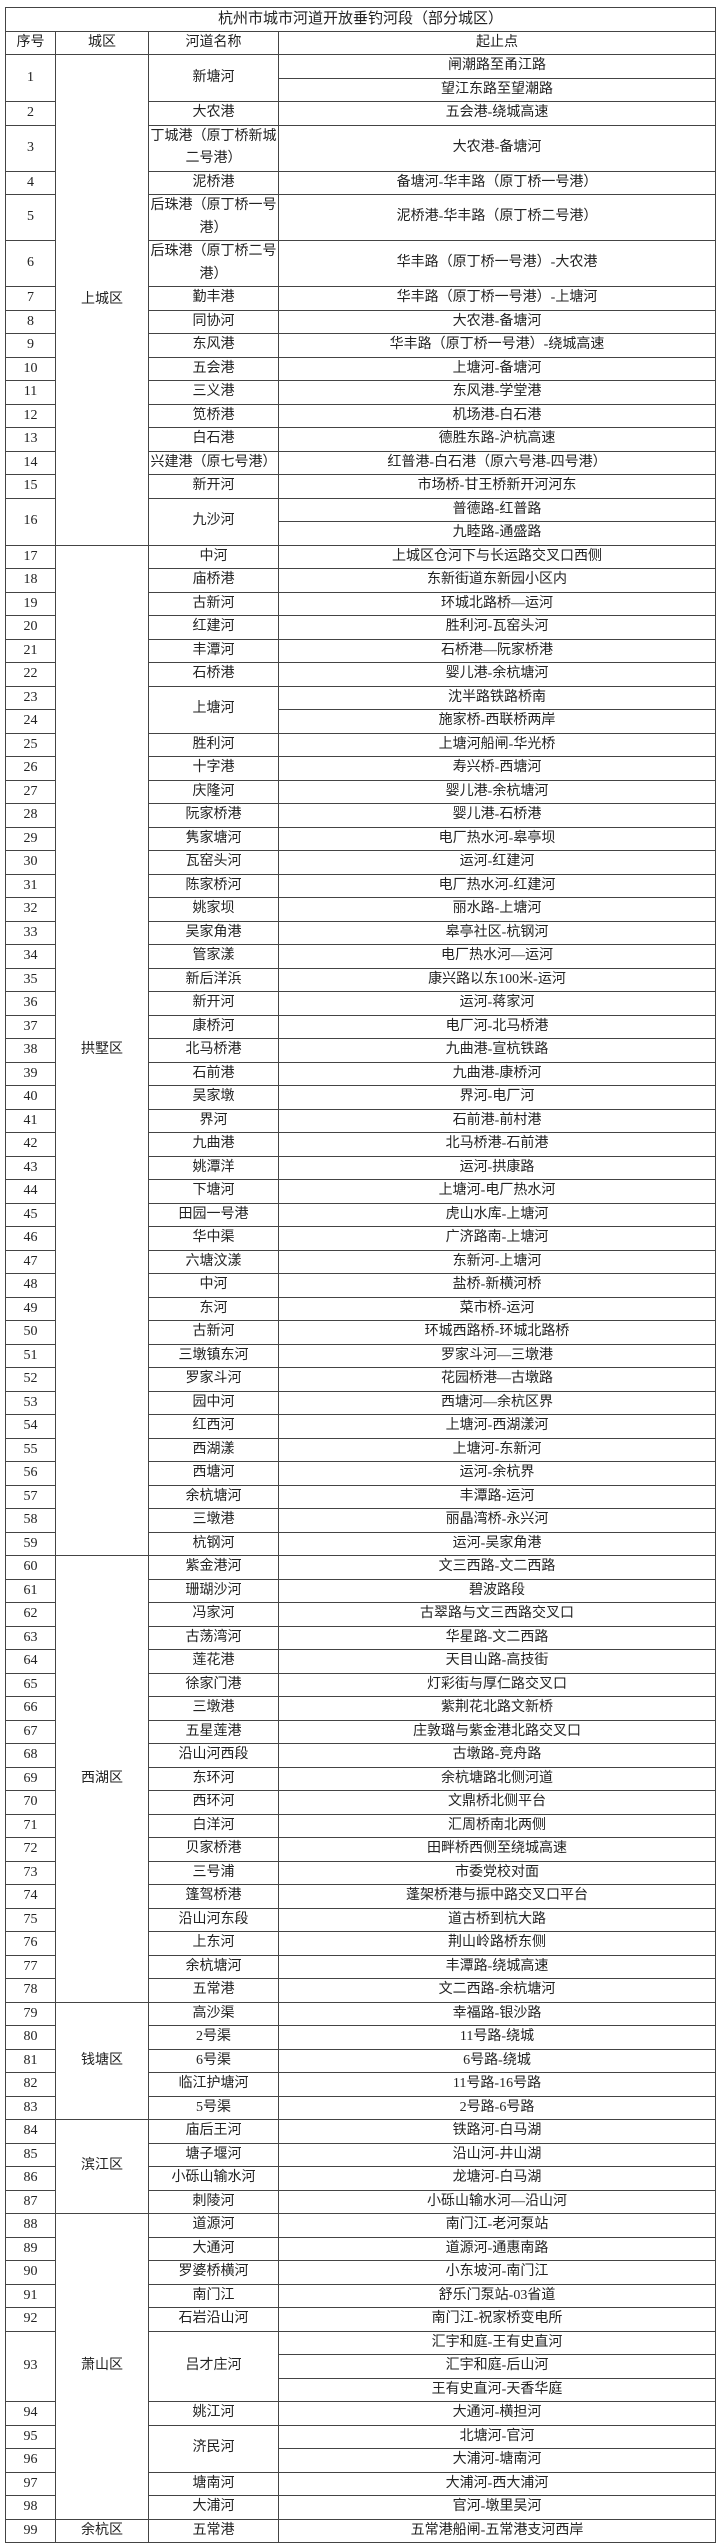 This screenshot has width=720, height=2543. I want to click on segment-cell: 汇宇和庭-后山河, so click(497, 2366).